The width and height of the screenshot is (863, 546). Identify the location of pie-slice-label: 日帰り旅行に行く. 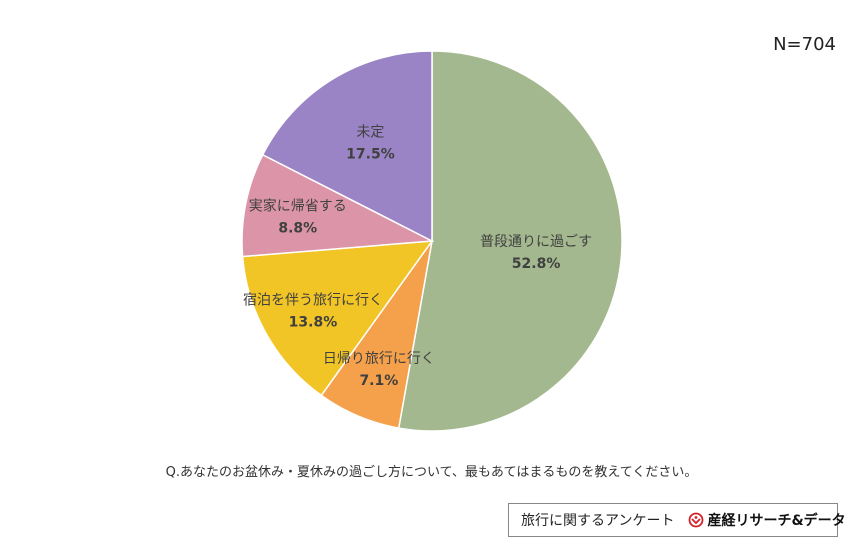
(379, 358).